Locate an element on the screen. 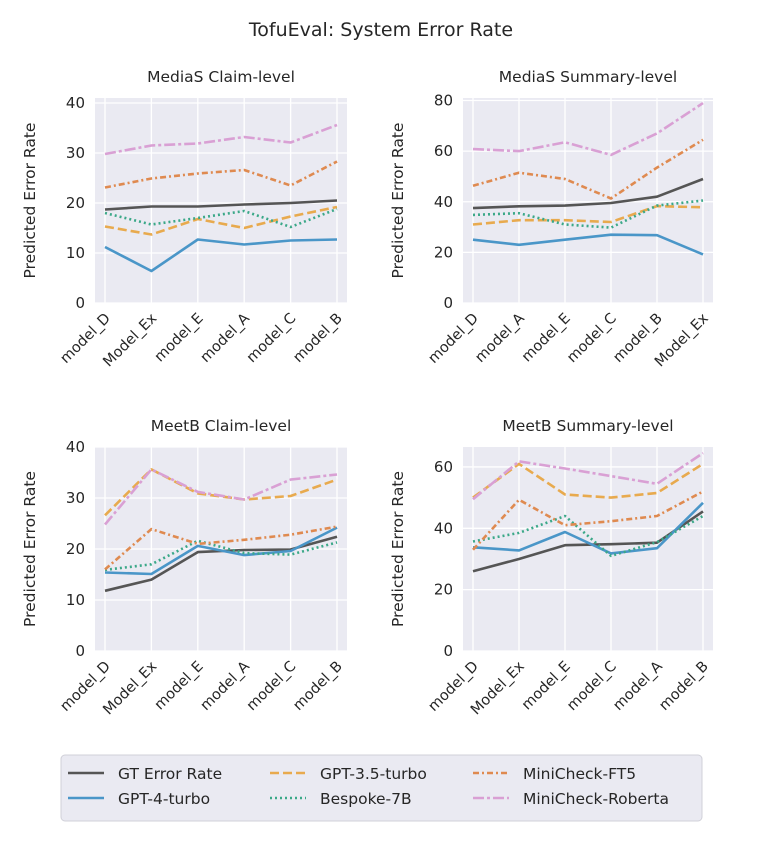 The image size is (762, 843). subplot-title: MeetB Claim-level is located at coordinates (221, 426).